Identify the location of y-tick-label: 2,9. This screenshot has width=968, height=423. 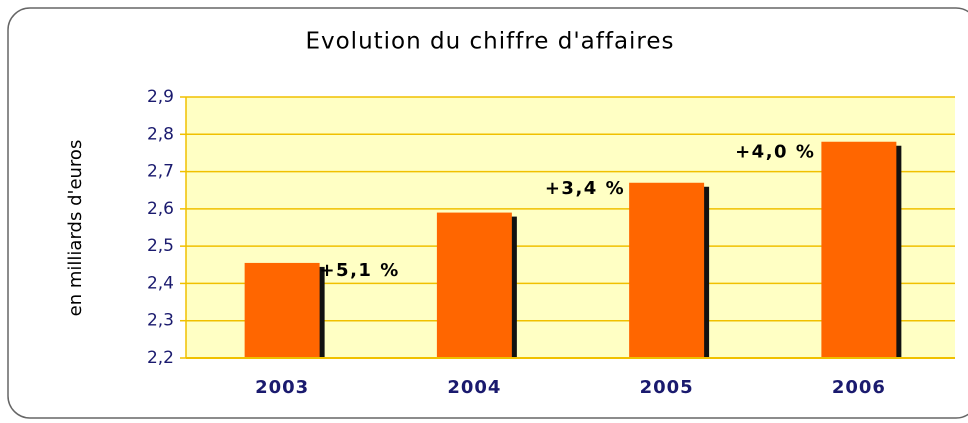
(160, 97).